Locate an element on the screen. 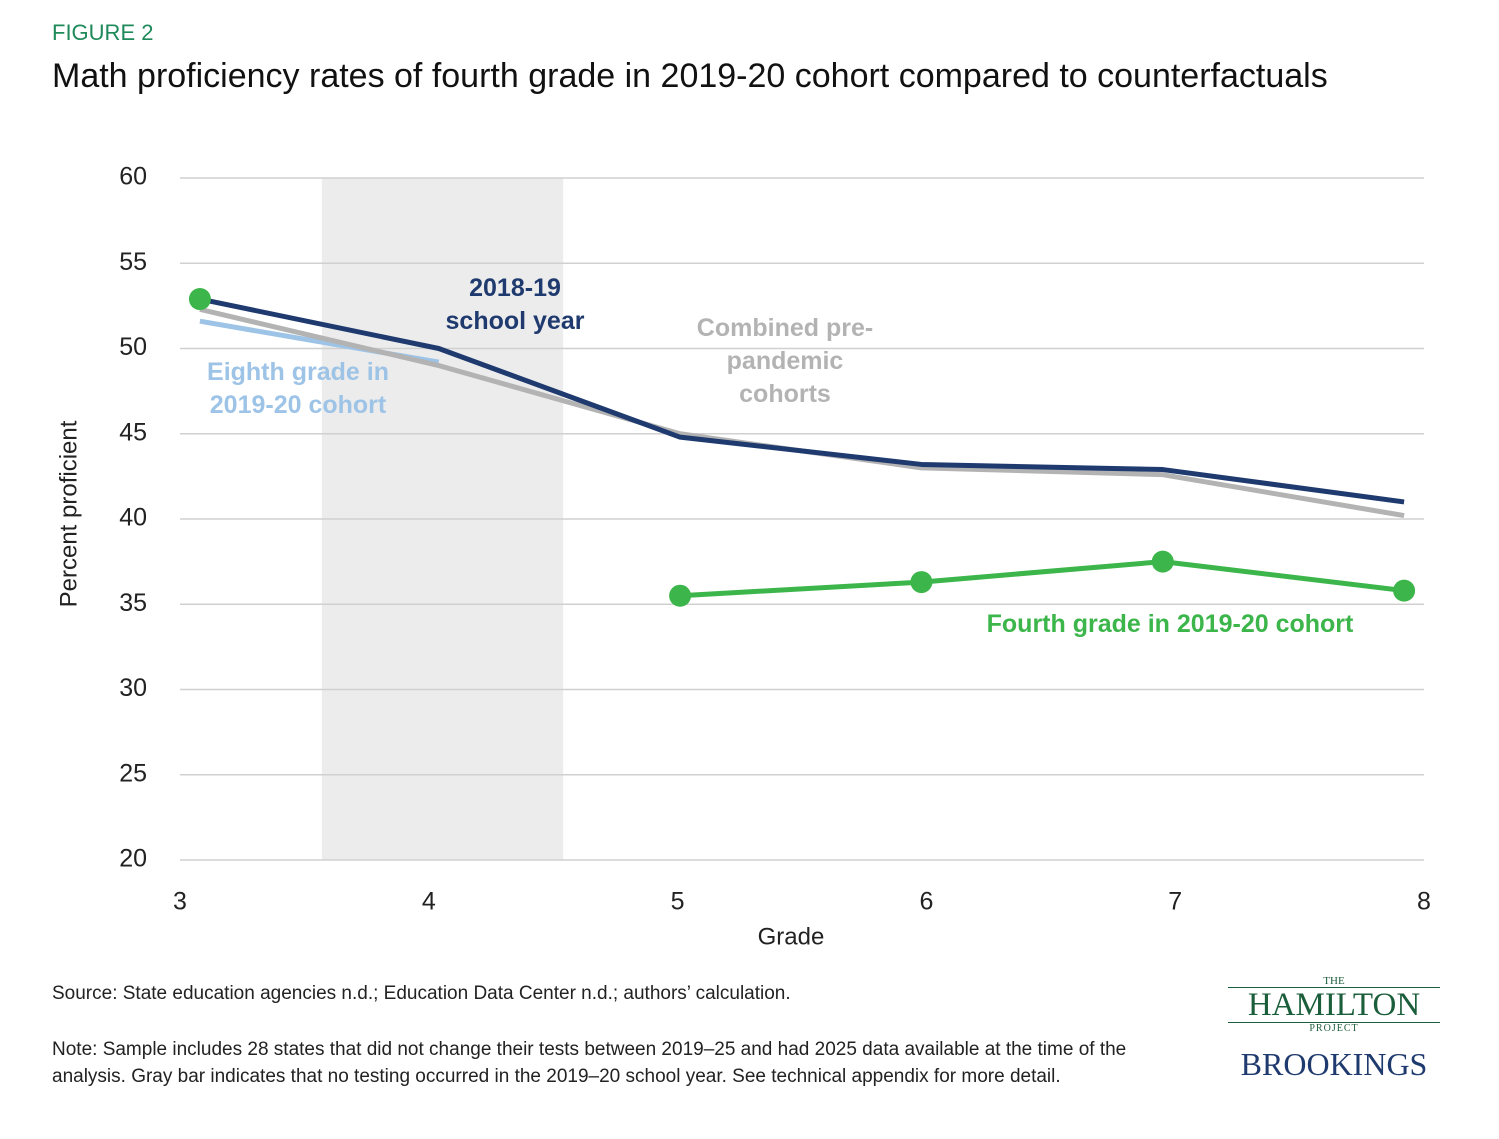 The image size is (1499, 1139). logo-the: THE is located at coordinates (1334, 981).